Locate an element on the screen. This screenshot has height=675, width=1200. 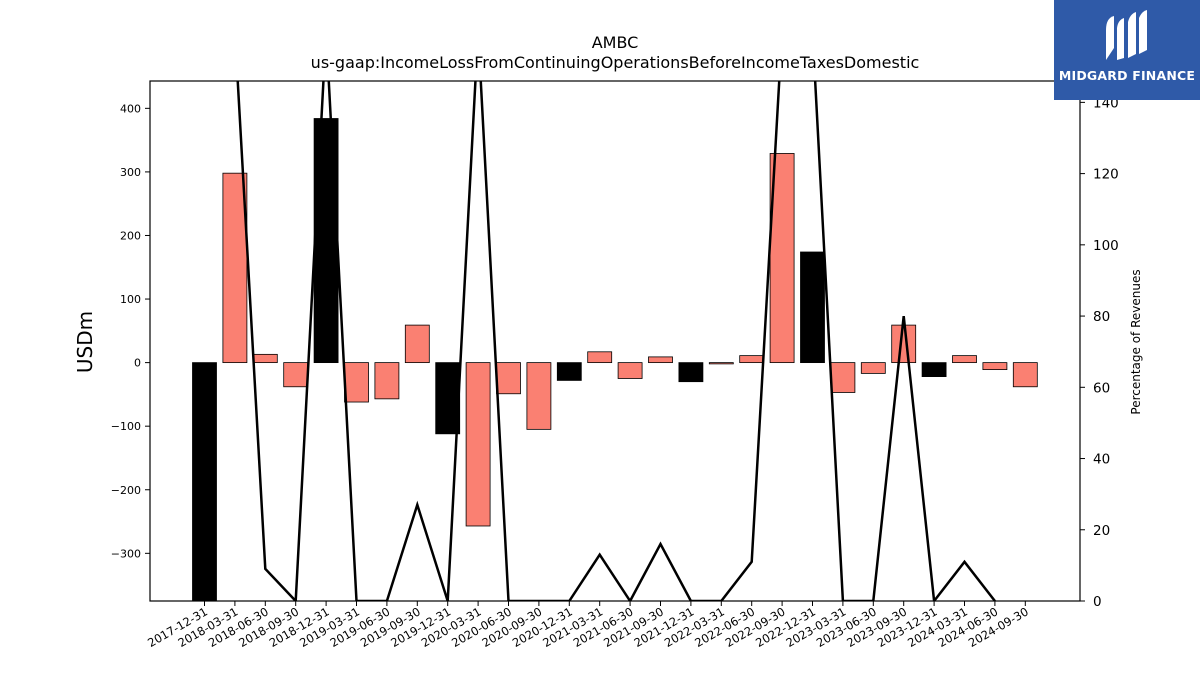
y-tick-label: −100 is located at coordinates (126, 426).